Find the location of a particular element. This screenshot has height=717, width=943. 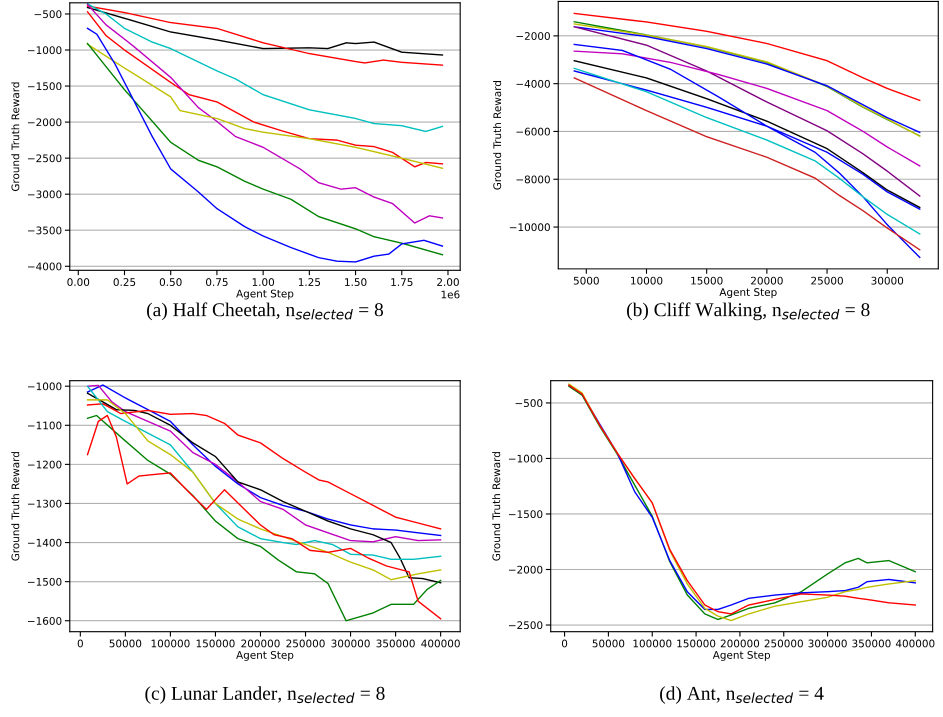

text: 1e6 is located at coordinates (451, 294).